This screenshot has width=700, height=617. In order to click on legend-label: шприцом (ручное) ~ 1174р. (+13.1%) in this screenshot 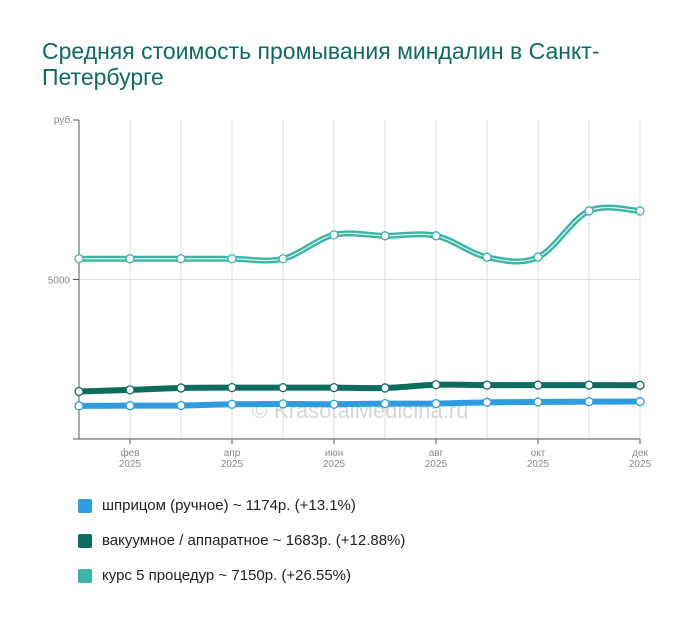, I will do `click(229, 505)`.